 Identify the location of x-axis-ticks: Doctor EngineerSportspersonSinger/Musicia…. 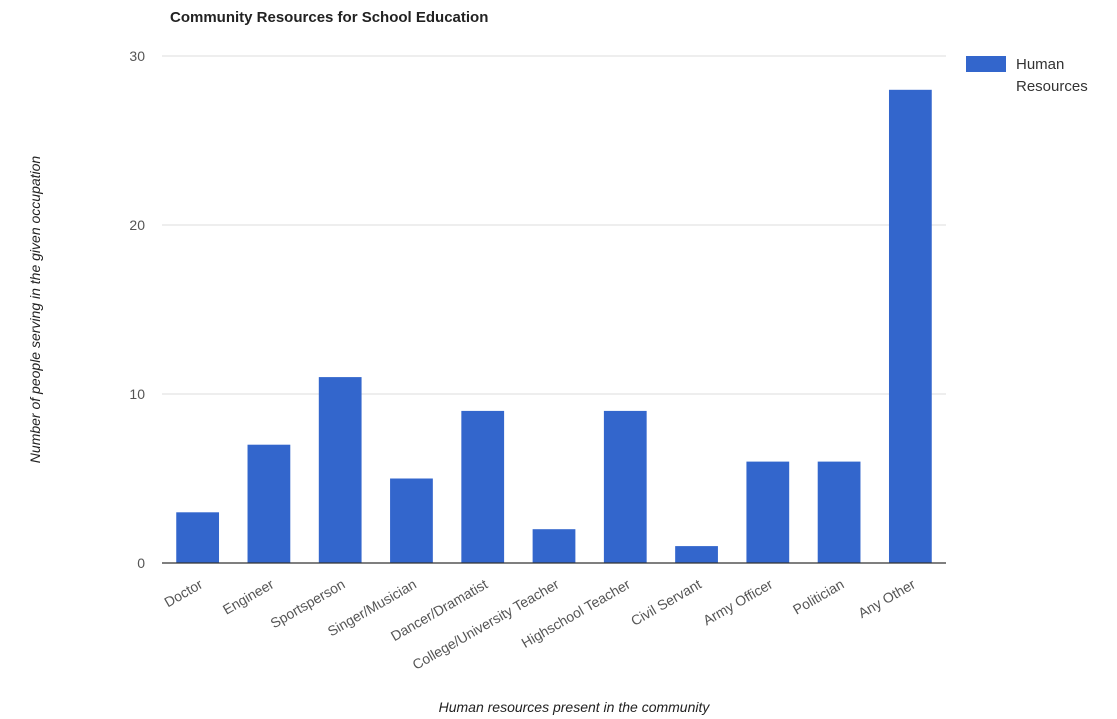
(539, 624).